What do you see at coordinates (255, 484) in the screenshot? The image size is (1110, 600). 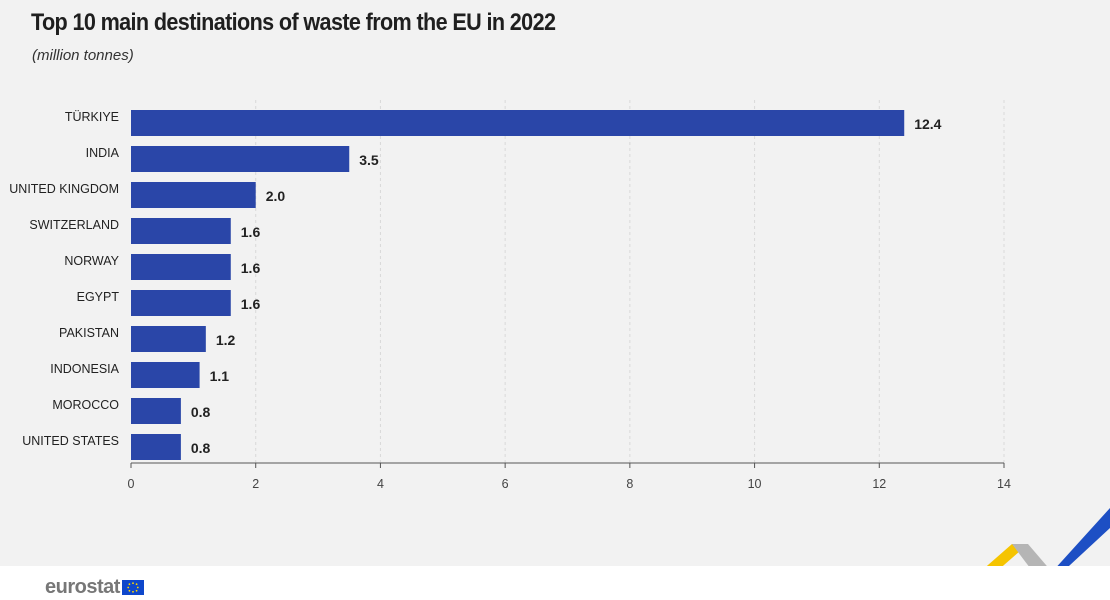 I see `x-tick-label: 2` at bounding box center [255, 484].